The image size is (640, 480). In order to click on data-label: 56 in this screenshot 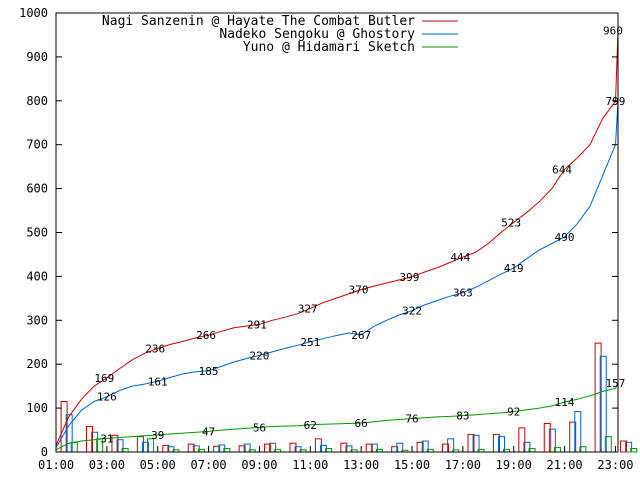, I will do `click(259, 427)`.